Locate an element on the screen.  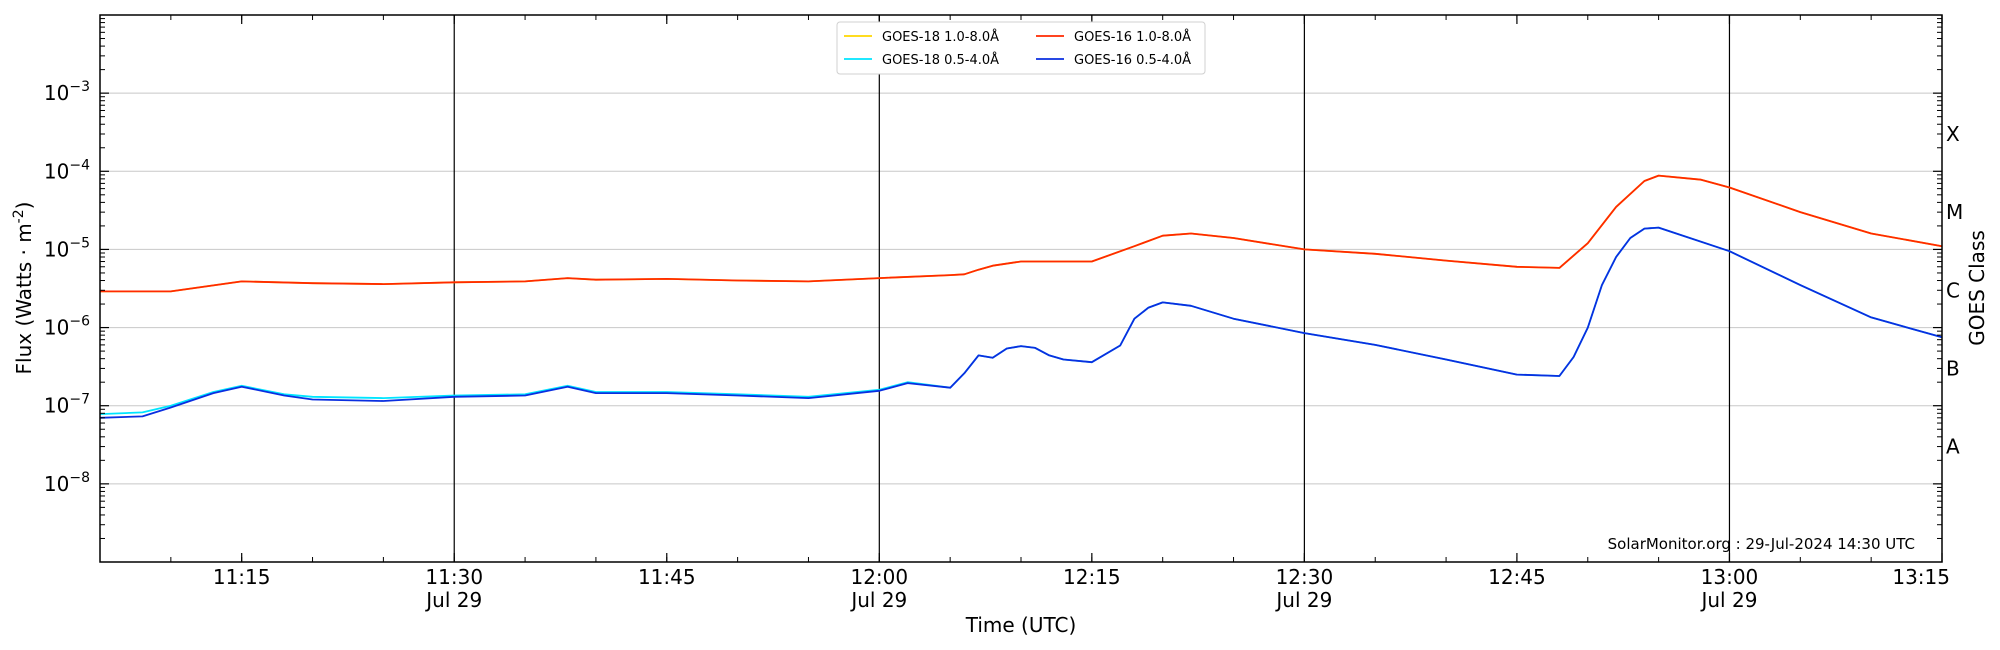
x-tick-label: 11:45 is located at coordinates (667, 577).